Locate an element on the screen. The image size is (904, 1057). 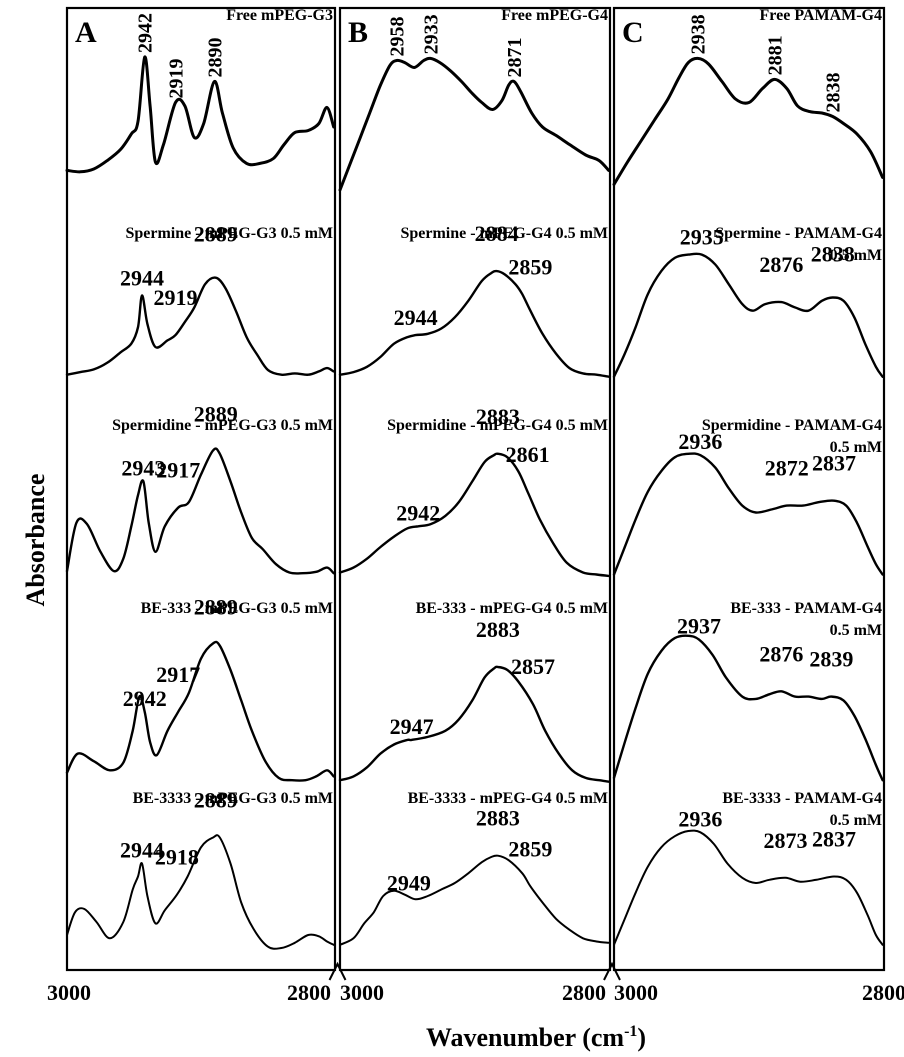
x-axis-label-close: ) is located at coordinates (641, 1037).